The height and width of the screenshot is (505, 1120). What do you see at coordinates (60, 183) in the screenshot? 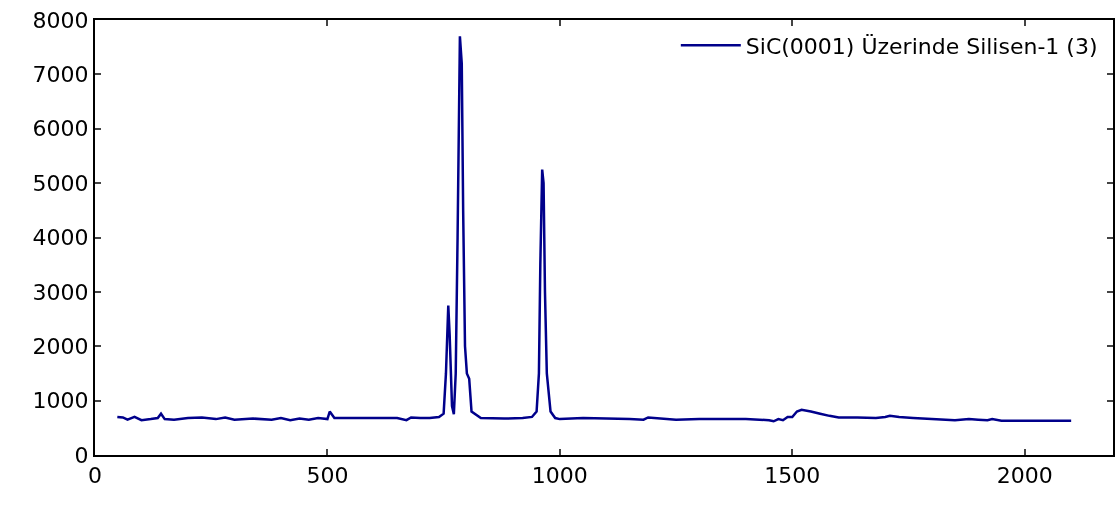
I see `y-tick-label: 5000` at bounding box center [60, 183].